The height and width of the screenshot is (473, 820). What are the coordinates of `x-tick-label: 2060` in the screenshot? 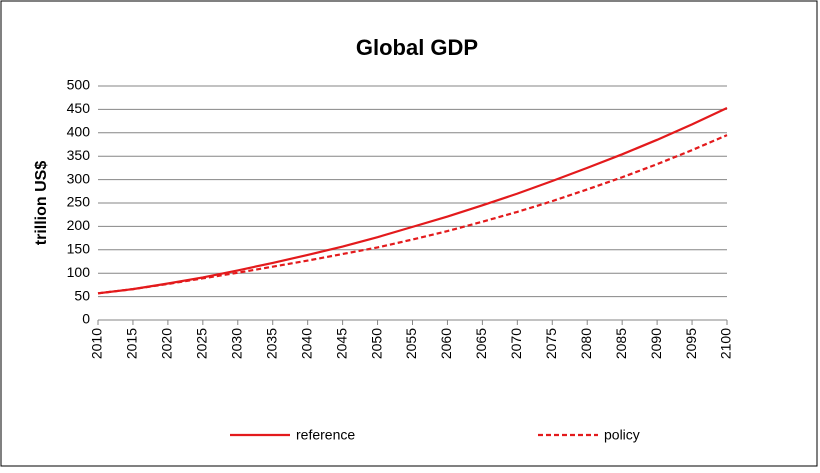 It's located at (446, 343).